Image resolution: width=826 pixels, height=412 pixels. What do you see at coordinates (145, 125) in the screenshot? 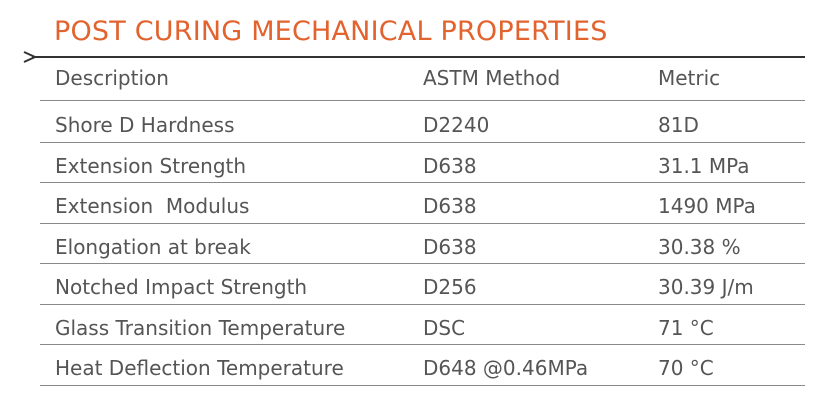
I see `table-cell: Shore D Hardness` at bounding box center [145, 125].